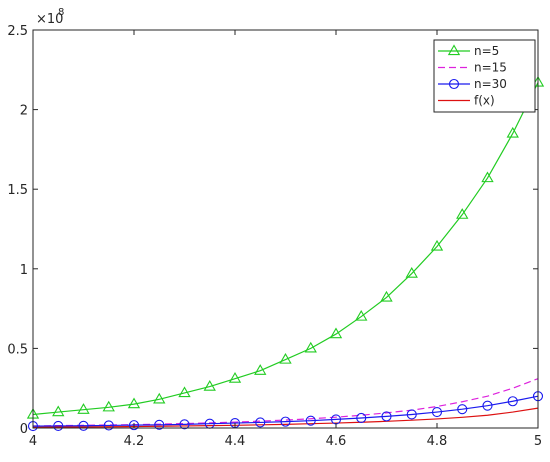  What do you see at coordinates (134, 441) in the screenshot?
I see `x-tick-label: 4.2` at bounding box center [134, 441].